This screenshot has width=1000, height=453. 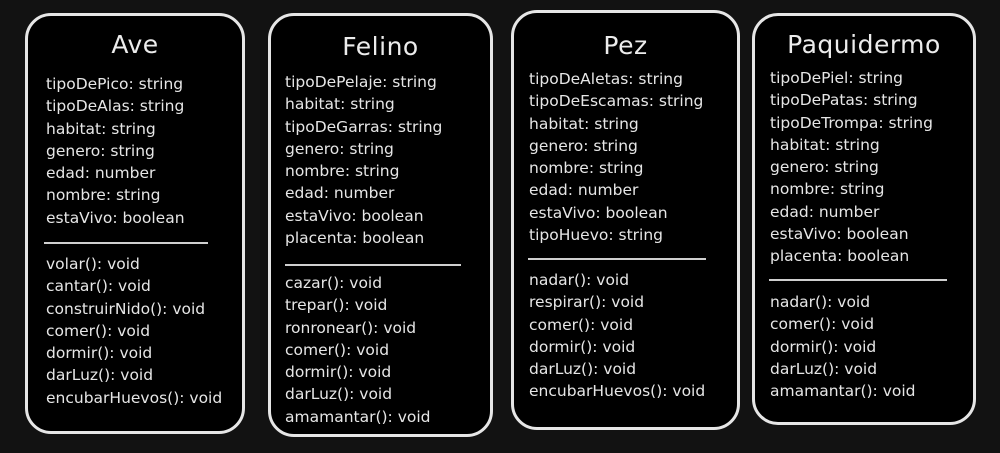 What do you see at coordinates (98, 286) in the screenshot?
I see `method-item: cantar(): void` at bounding box center [98, 286].